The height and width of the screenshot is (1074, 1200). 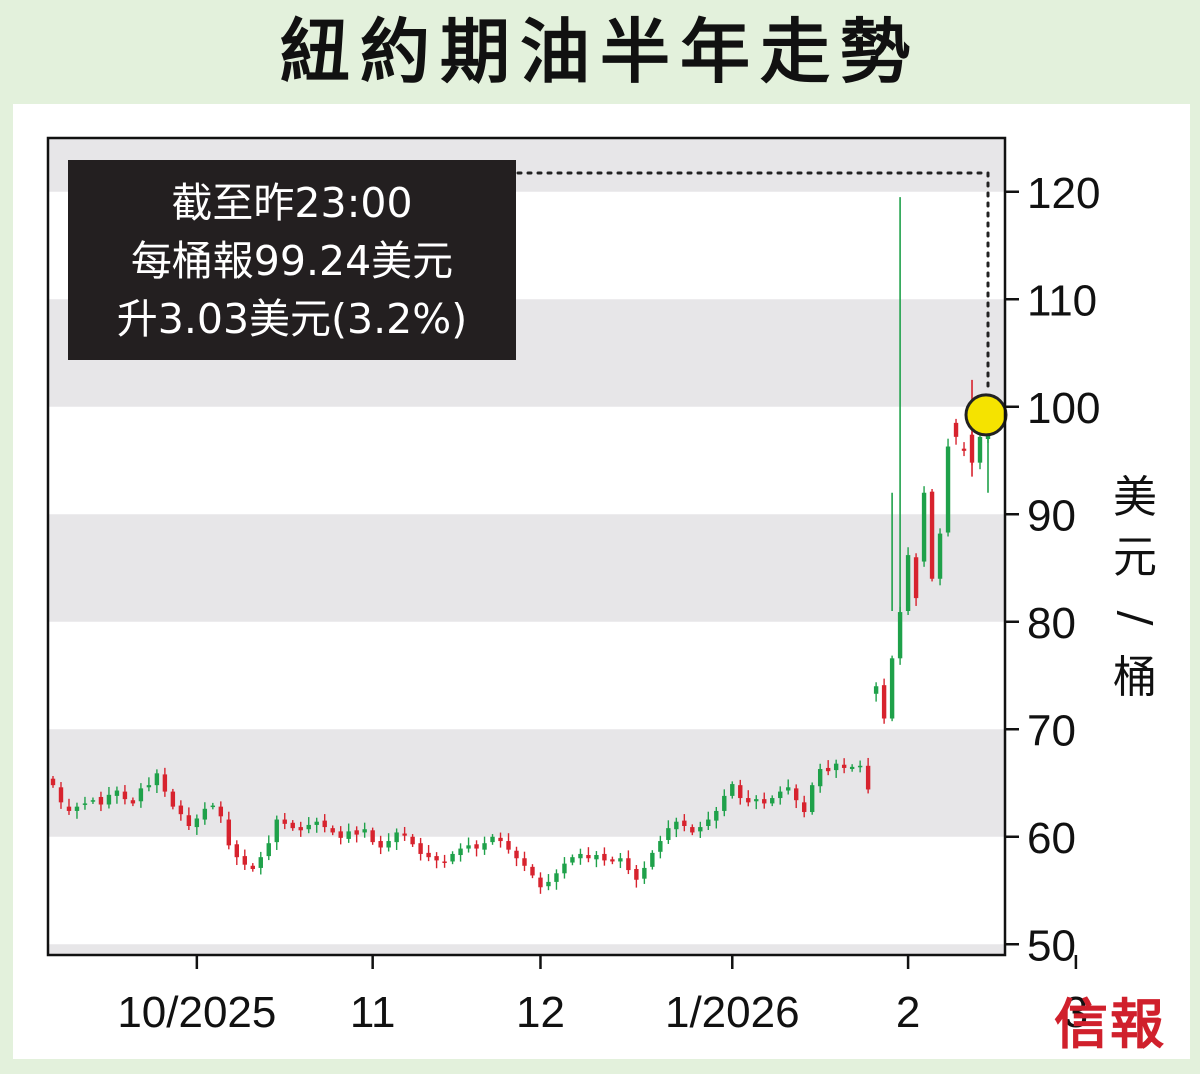 What do you see at coordinates (292, 319) in the screenshot?
I see `info-line-change: 升3.03美元(3.2%)` at bounding box center [292, 319].